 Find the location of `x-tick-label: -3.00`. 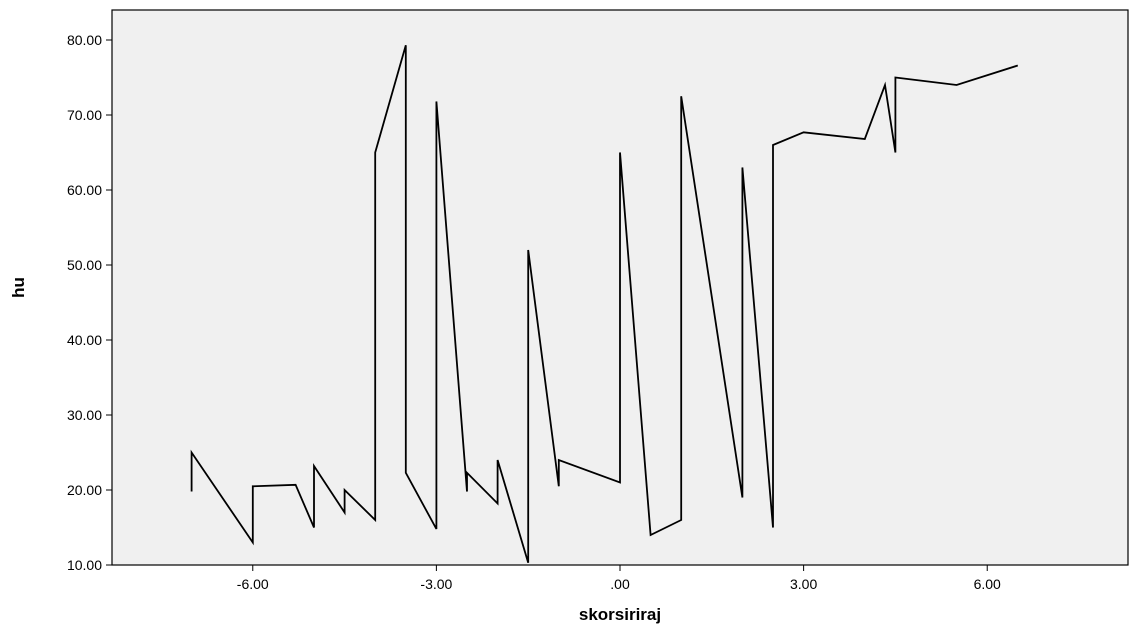

x-tick-label: -3.00 is located at coordinates (436, 584).